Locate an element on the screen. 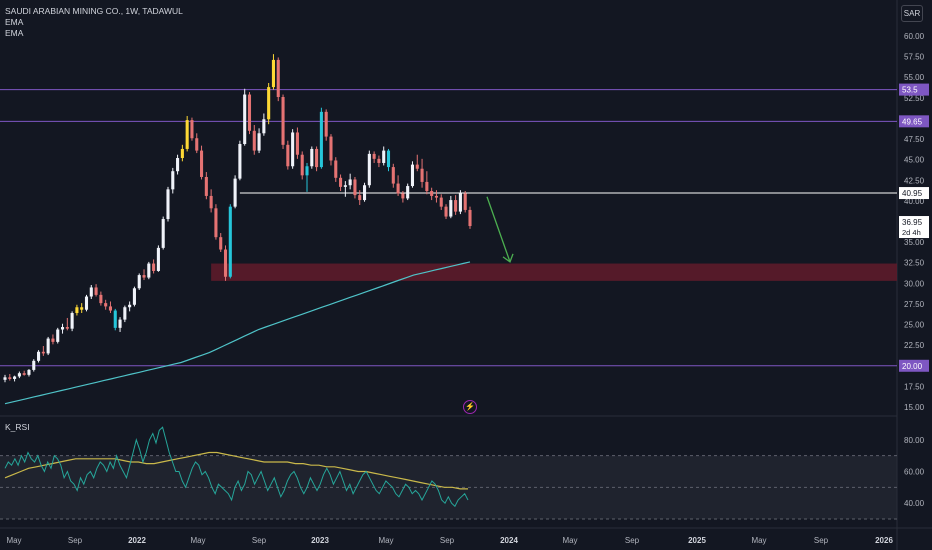  level-price-label: 53.5 is located at coordinates (910, 90).